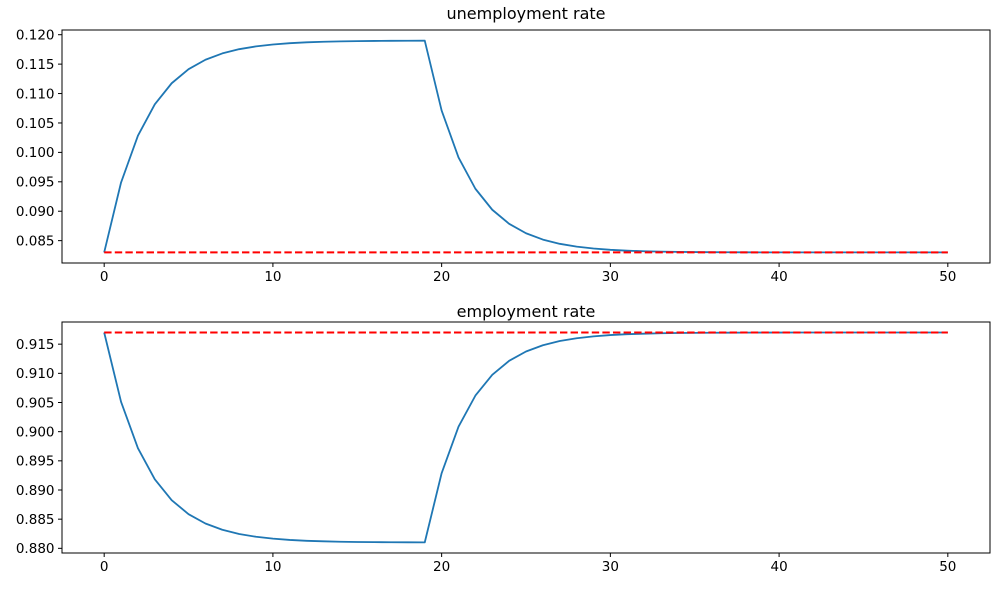 Image resolution: width=998 pixels, height=590 pixels. Describe the element at coordinates (35, 124) in the screenshot. I see `y-tick-label: 0.105` at that location.